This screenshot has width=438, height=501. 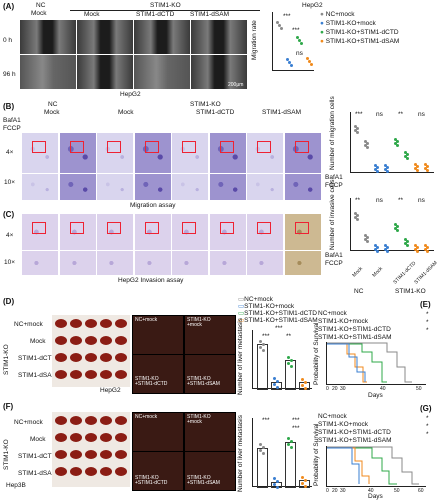 I want to click on legend-item: ● STIM1-KO+STIM1-dSAM, so click(x=360, y=41).